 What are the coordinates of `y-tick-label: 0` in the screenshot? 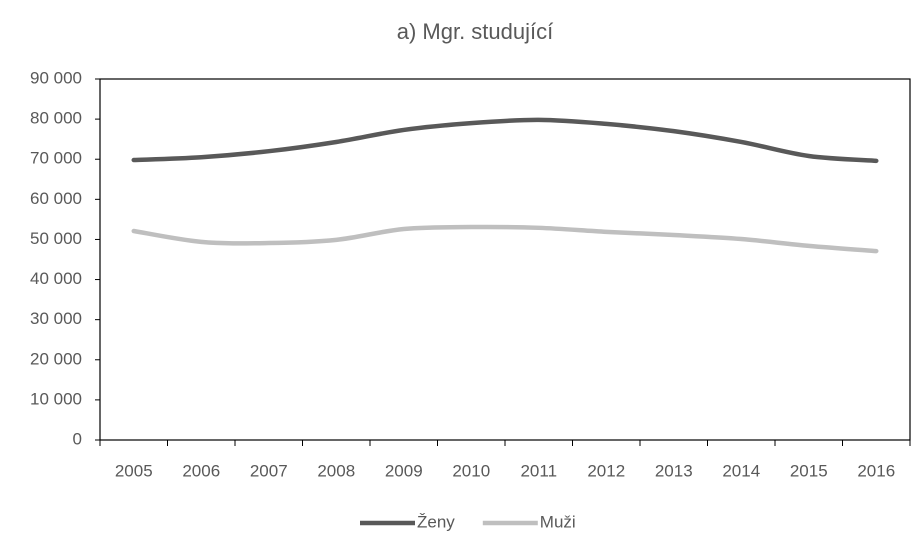 It's located at (77, 438).